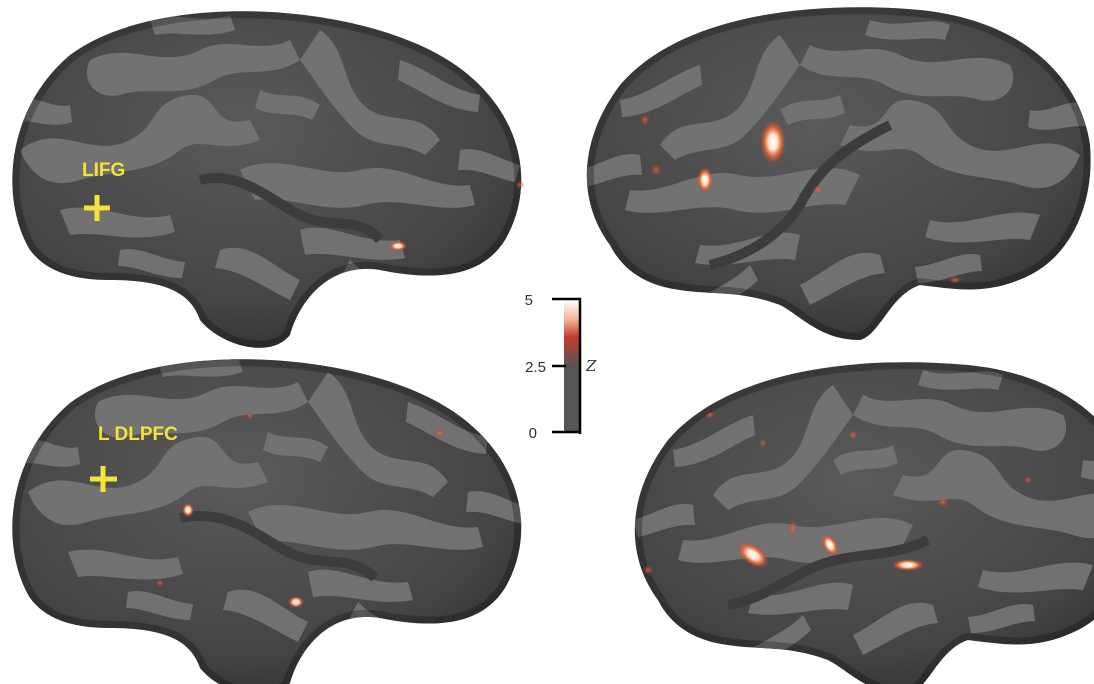 The image size is (1094, 684). Describe the element at coordinates (533, 433) in the screenshot. I see `colorbar-tick-min: 0` at that location.